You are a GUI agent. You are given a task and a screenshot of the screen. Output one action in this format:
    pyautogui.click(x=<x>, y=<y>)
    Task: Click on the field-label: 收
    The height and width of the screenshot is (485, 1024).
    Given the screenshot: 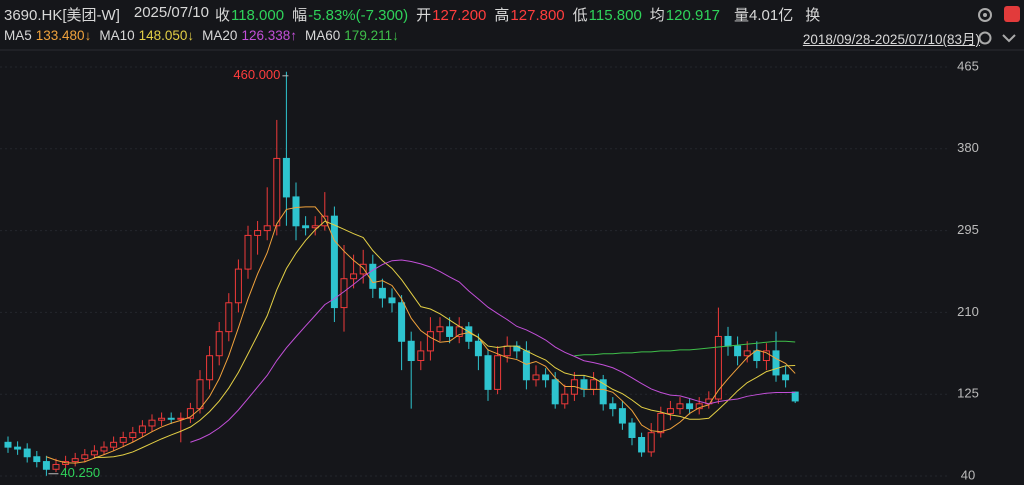 What is the action you would take?
    pyautogui.click(x=222, y=15)
    